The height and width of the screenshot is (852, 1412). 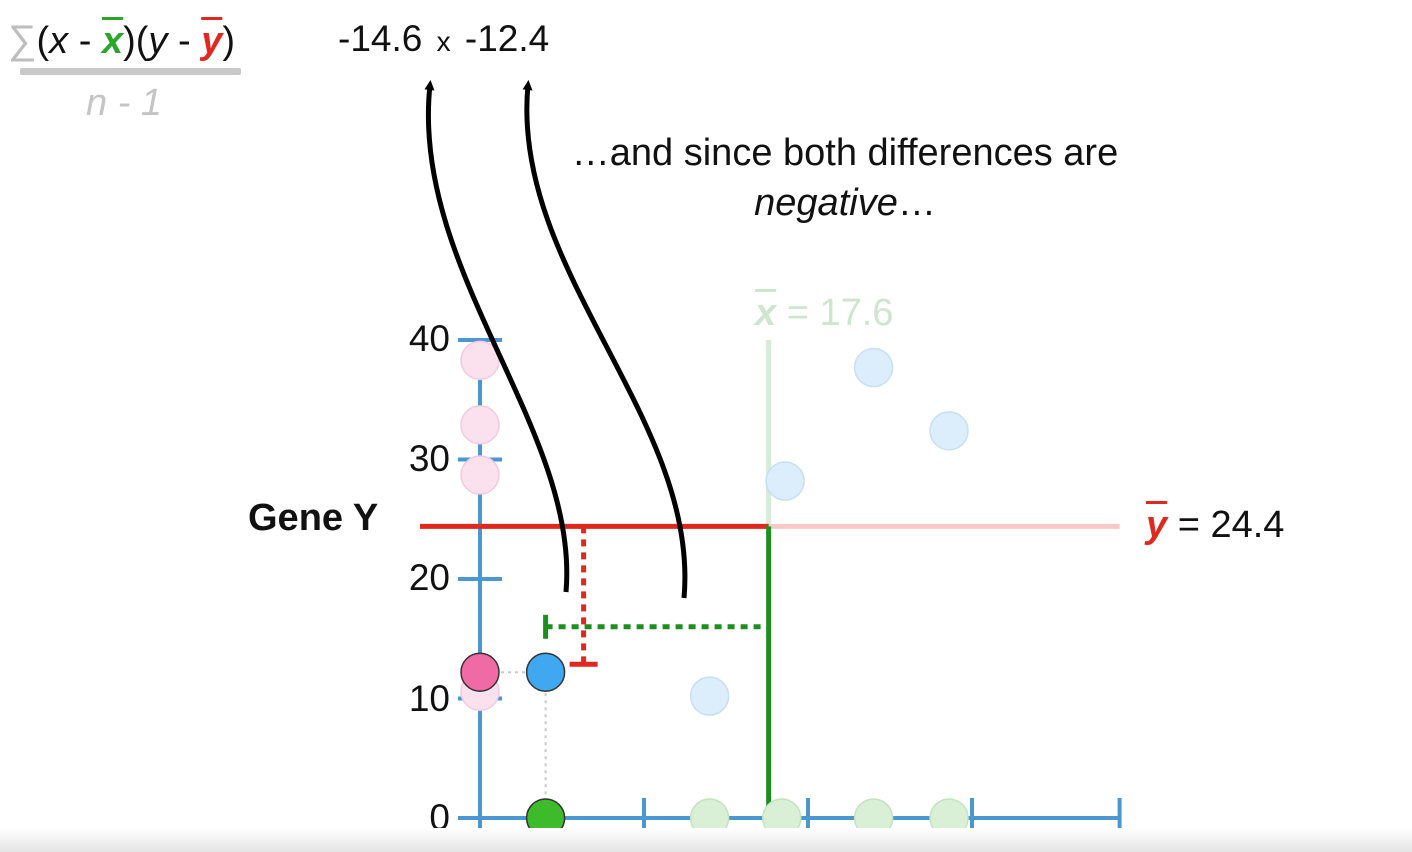 I want to click on difference-product: -14.6 x -12.4, so click(x=443, y=39).